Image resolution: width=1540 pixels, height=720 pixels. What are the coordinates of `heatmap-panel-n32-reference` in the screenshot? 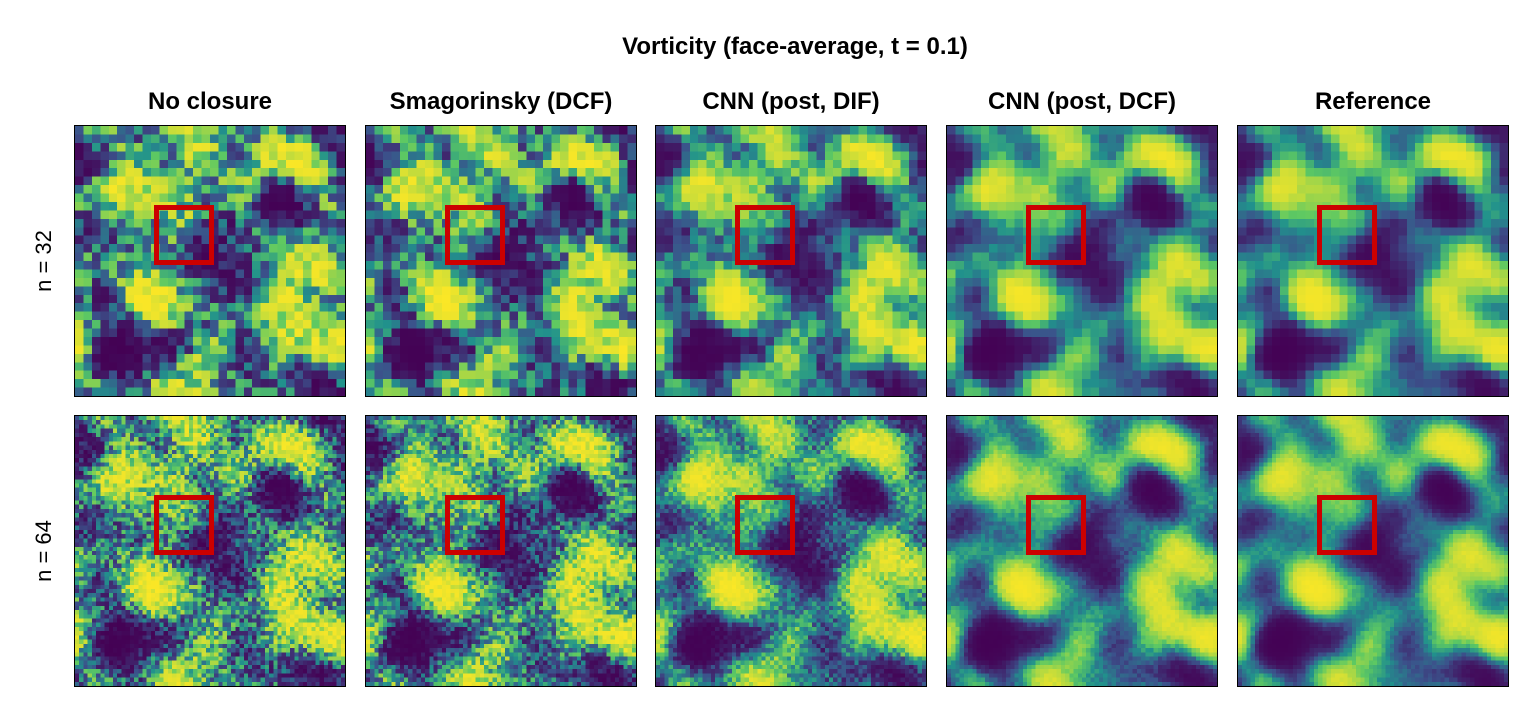 It's located at (1373, 261).